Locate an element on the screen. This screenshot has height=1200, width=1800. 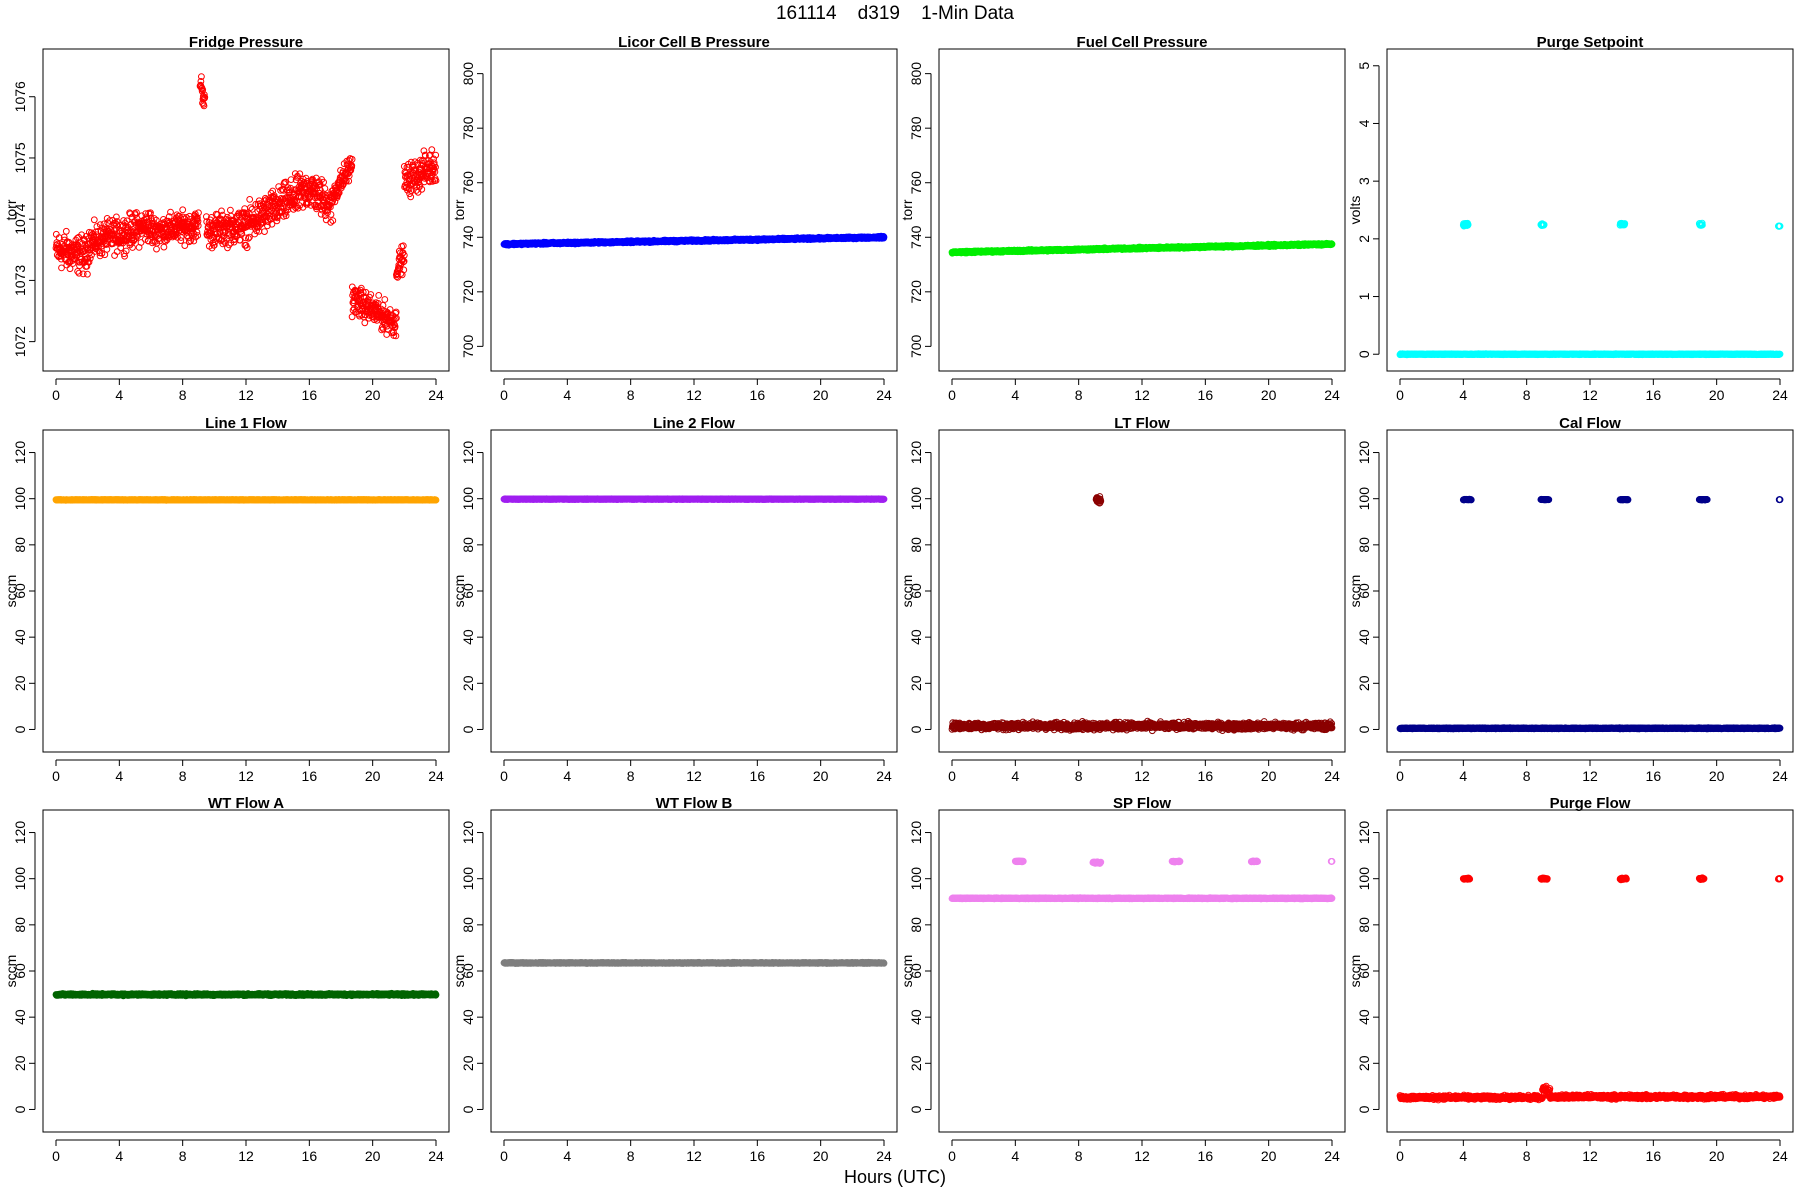
panel-title: Fuel Cell Pressure is located at coordinates (1142, 42).